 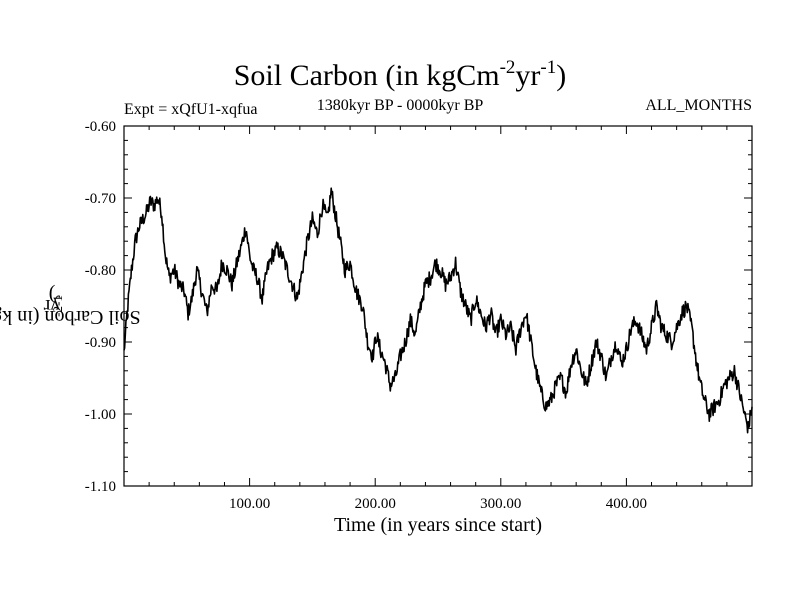 What do you see at coordinates (698, 105) in the screenshot?
I see `months-label: ALL_MONTHS` at bounding box center [698, 105].